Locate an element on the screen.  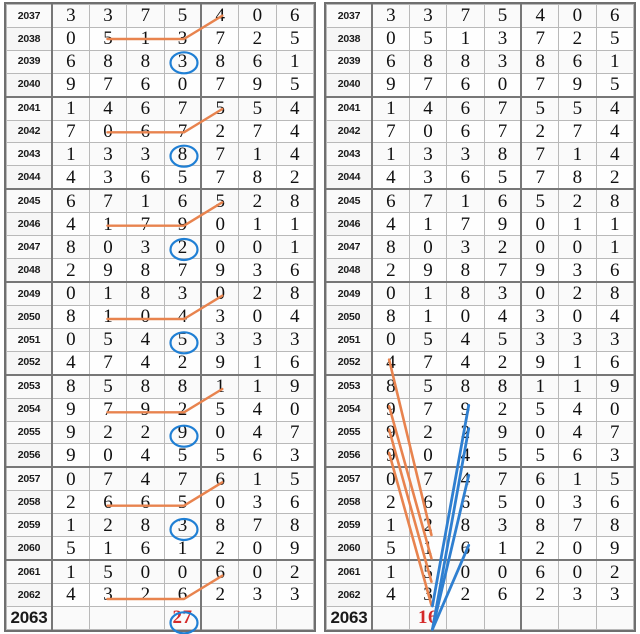
table-row: 2043 1 3 3 8 7 1 4 is located at coordinates (160, 154).